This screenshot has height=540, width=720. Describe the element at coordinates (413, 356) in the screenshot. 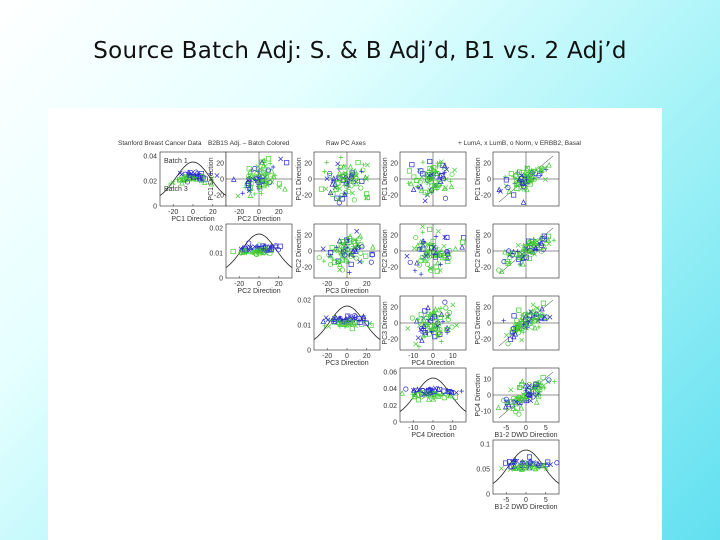

I see `x-tick-label: -10` at that location.